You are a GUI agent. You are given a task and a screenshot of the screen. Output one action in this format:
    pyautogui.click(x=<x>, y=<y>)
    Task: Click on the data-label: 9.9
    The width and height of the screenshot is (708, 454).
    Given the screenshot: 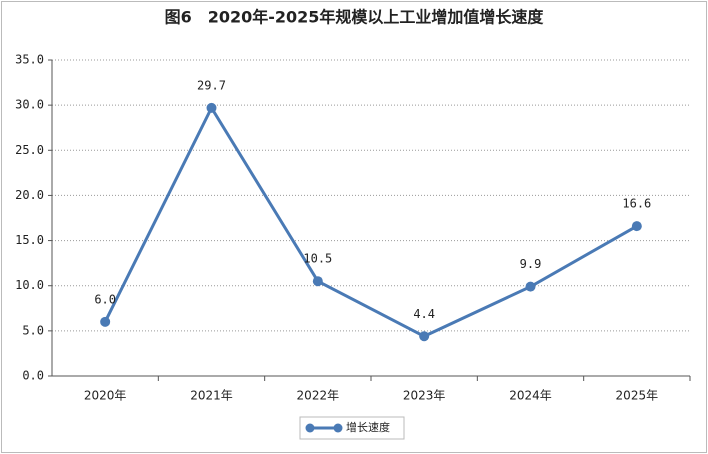 What is the action you would take?
    pyautogui.click(x=531, y=264)
    